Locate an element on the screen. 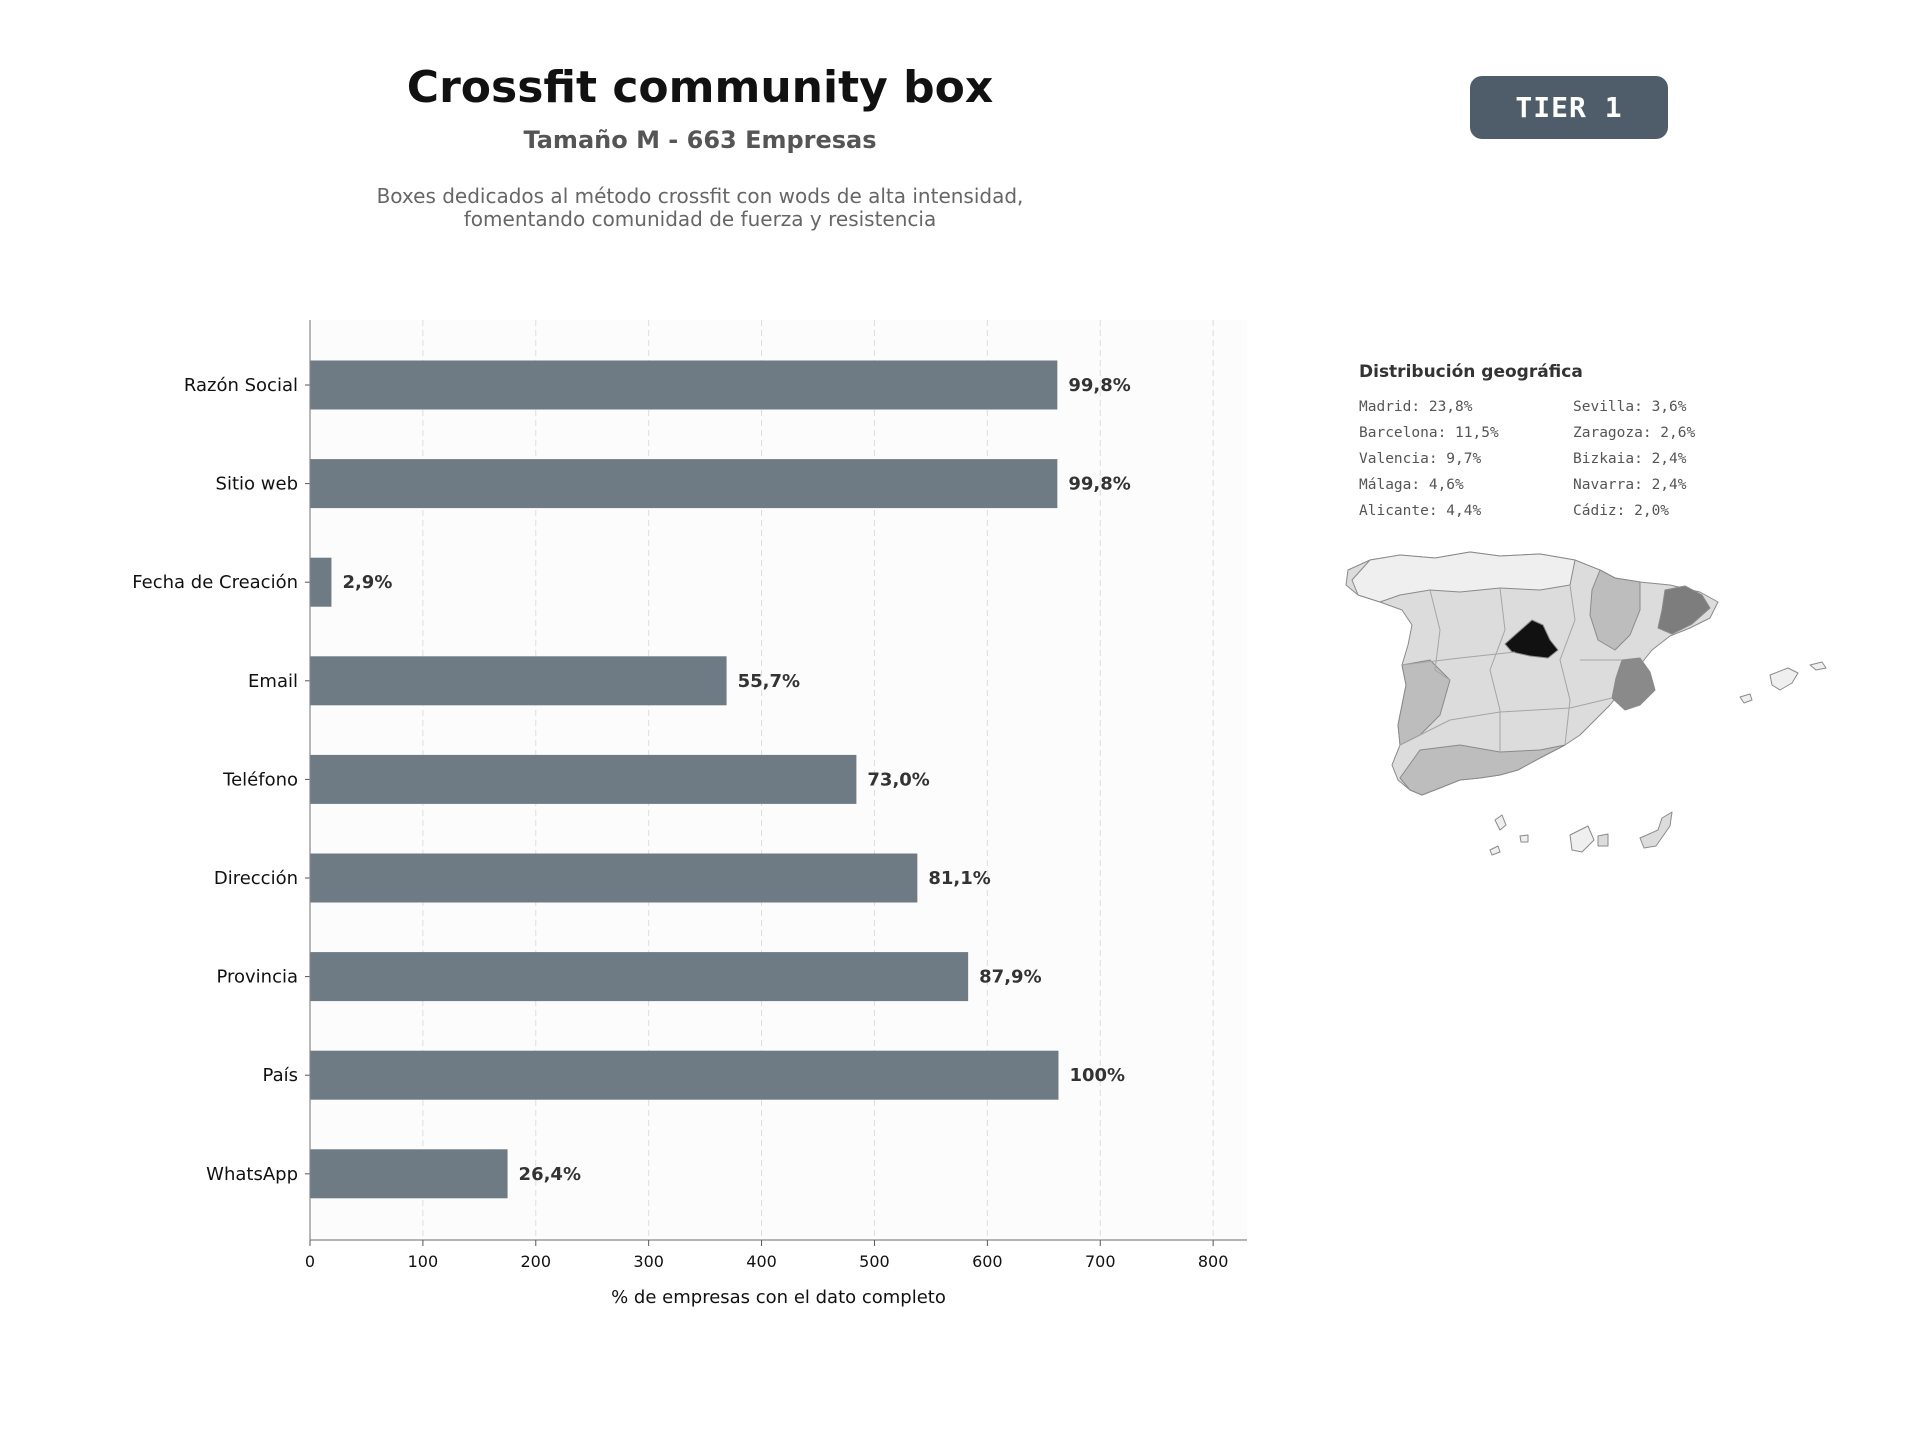  map-ibiza is located at coordinates (1746, 698).